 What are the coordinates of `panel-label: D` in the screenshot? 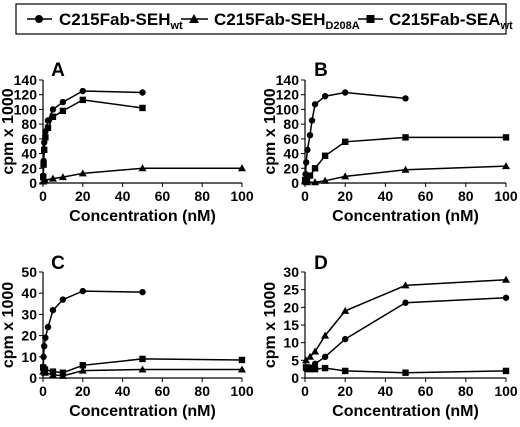 It's located at (321, 263).